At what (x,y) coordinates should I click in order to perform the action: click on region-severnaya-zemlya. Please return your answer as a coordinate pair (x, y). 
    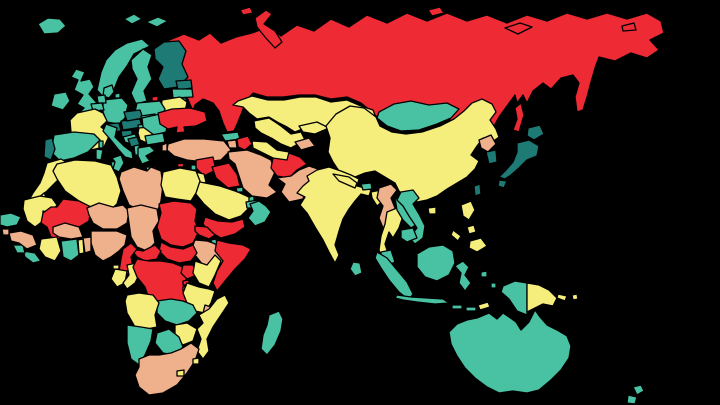
    Looking at the image, I should click on (436, 11).